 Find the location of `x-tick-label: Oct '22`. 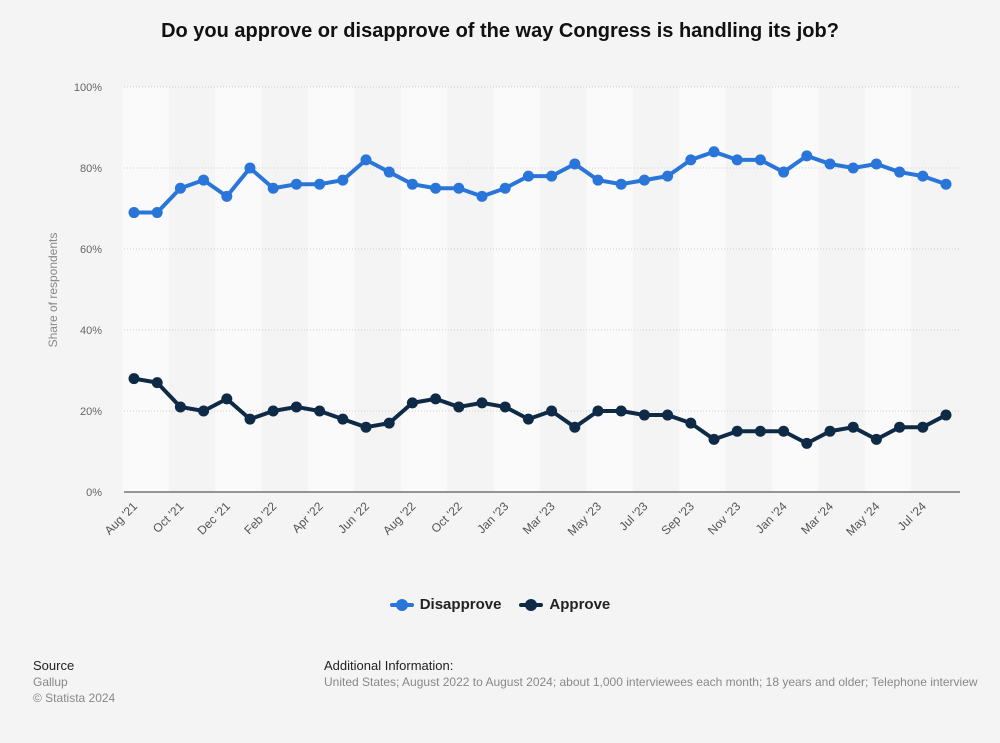

x-tick-label: Oct '22 is located at coordinates (446, 517).